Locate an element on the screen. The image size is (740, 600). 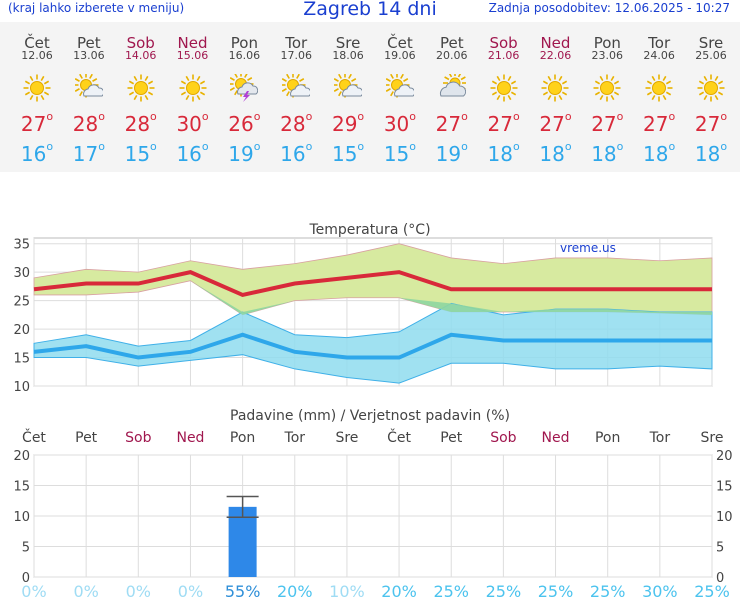
page-title: Zagreb 14 dni is located at coordinates (370, 10).